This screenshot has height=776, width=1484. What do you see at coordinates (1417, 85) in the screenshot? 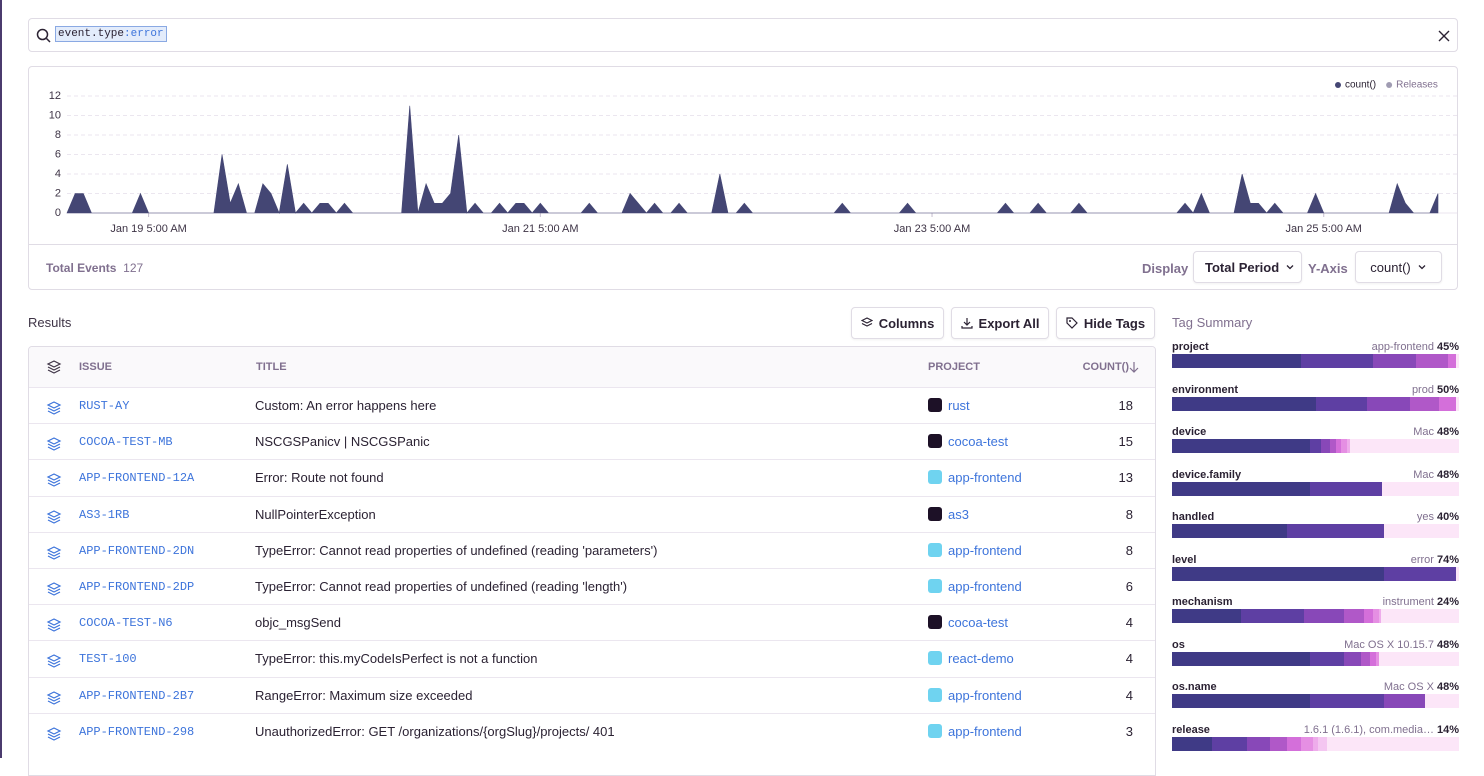
I see `legend-label: Releases` at bounding box center [1417, 85].